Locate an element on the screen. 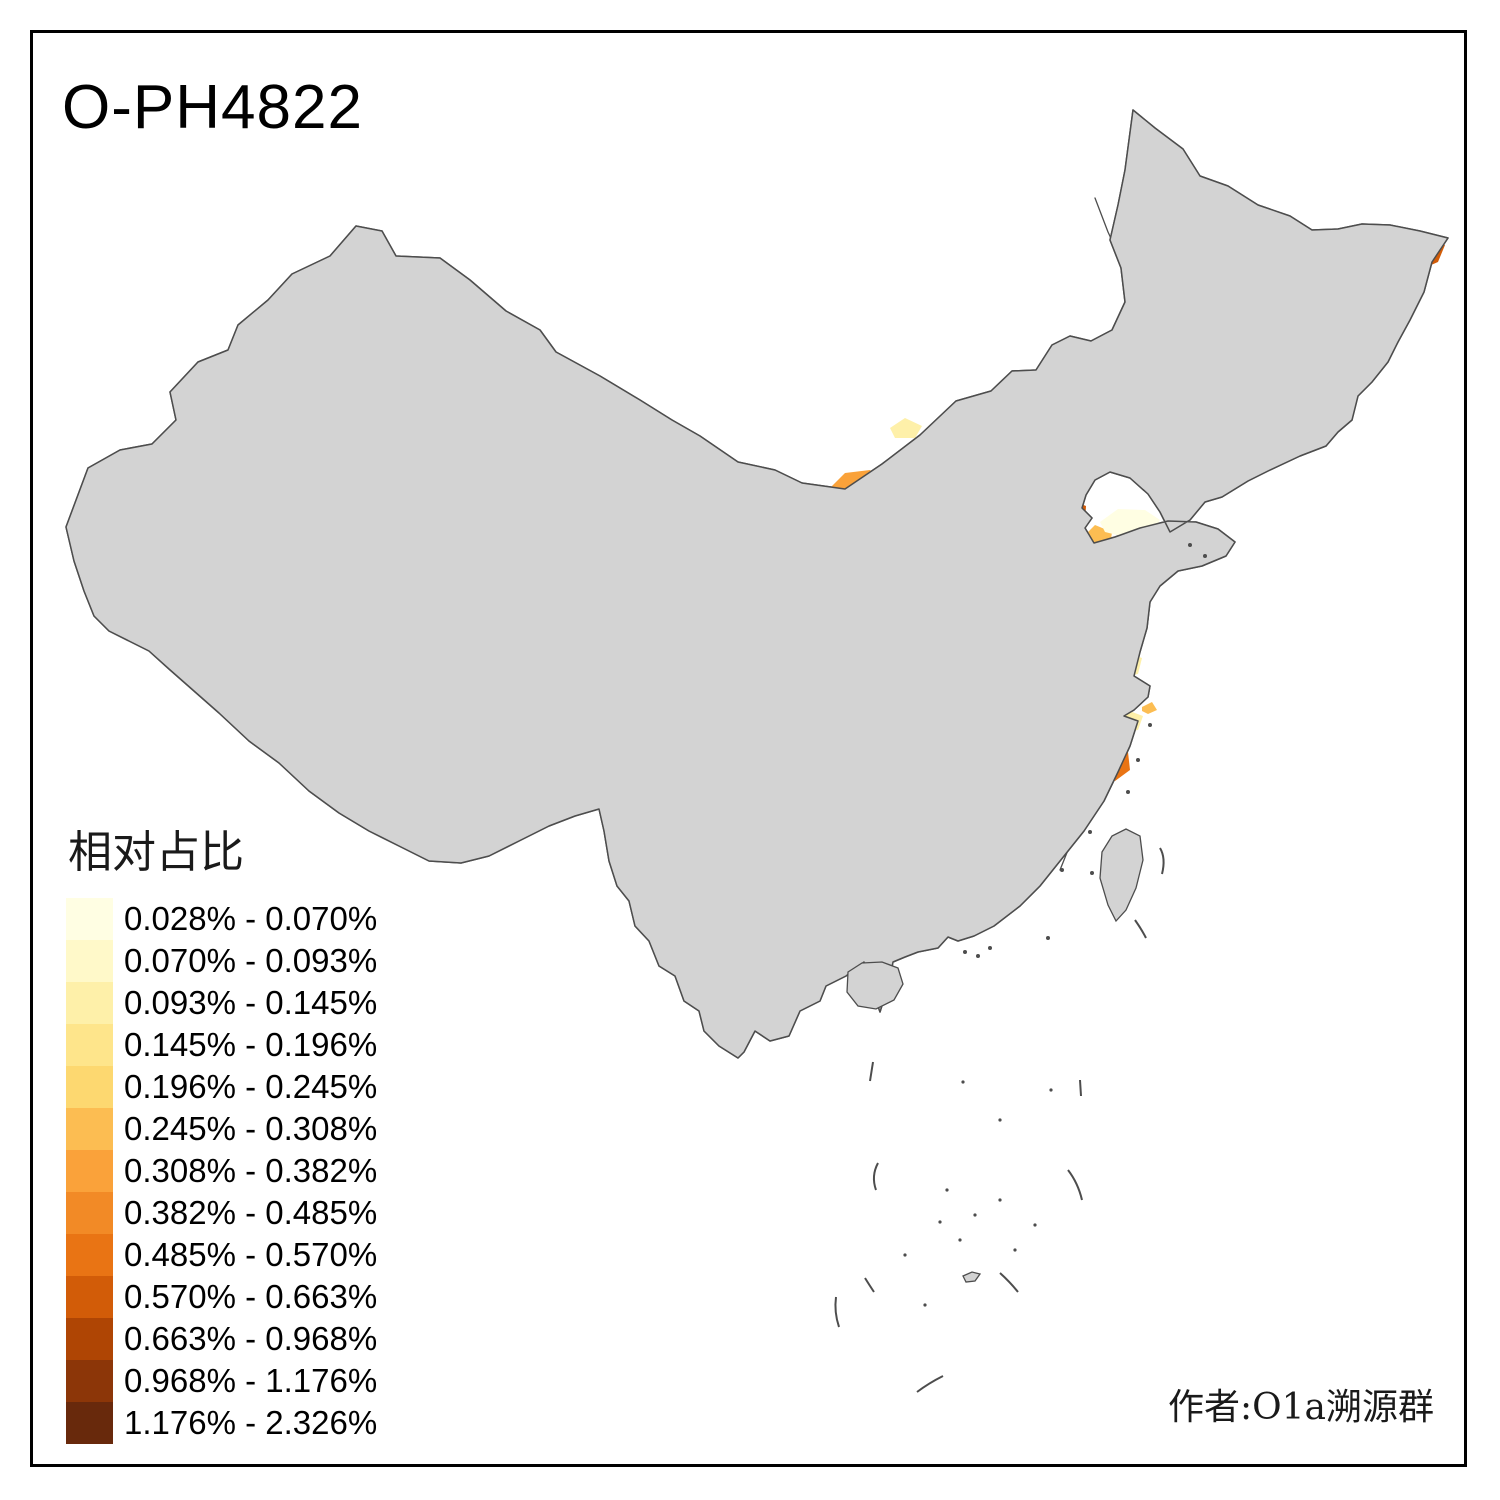  small-islets is located at coordinates (1055, 925).